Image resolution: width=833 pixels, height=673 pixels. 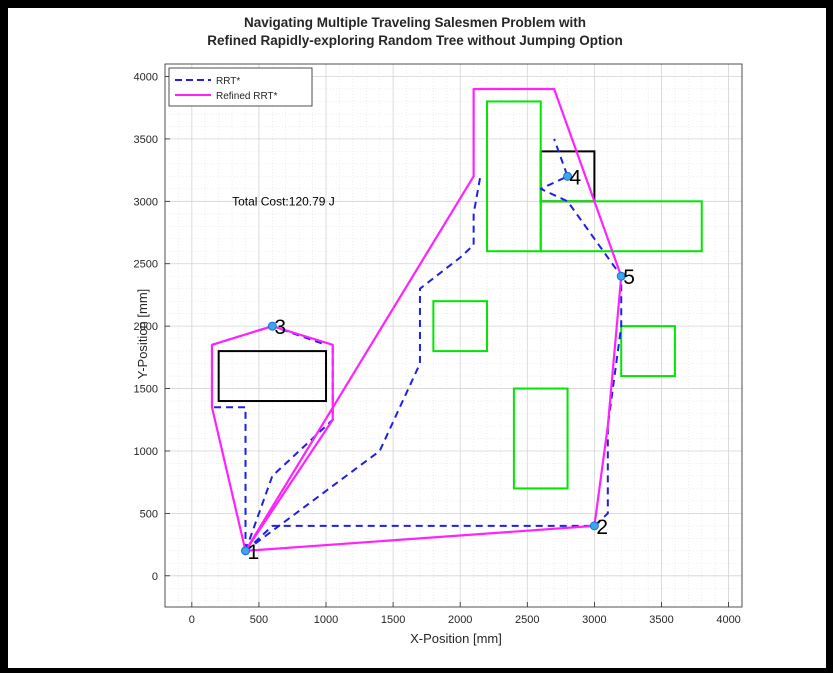 I want to click on x-tick-label: 2000, so click(x=460, y=620).